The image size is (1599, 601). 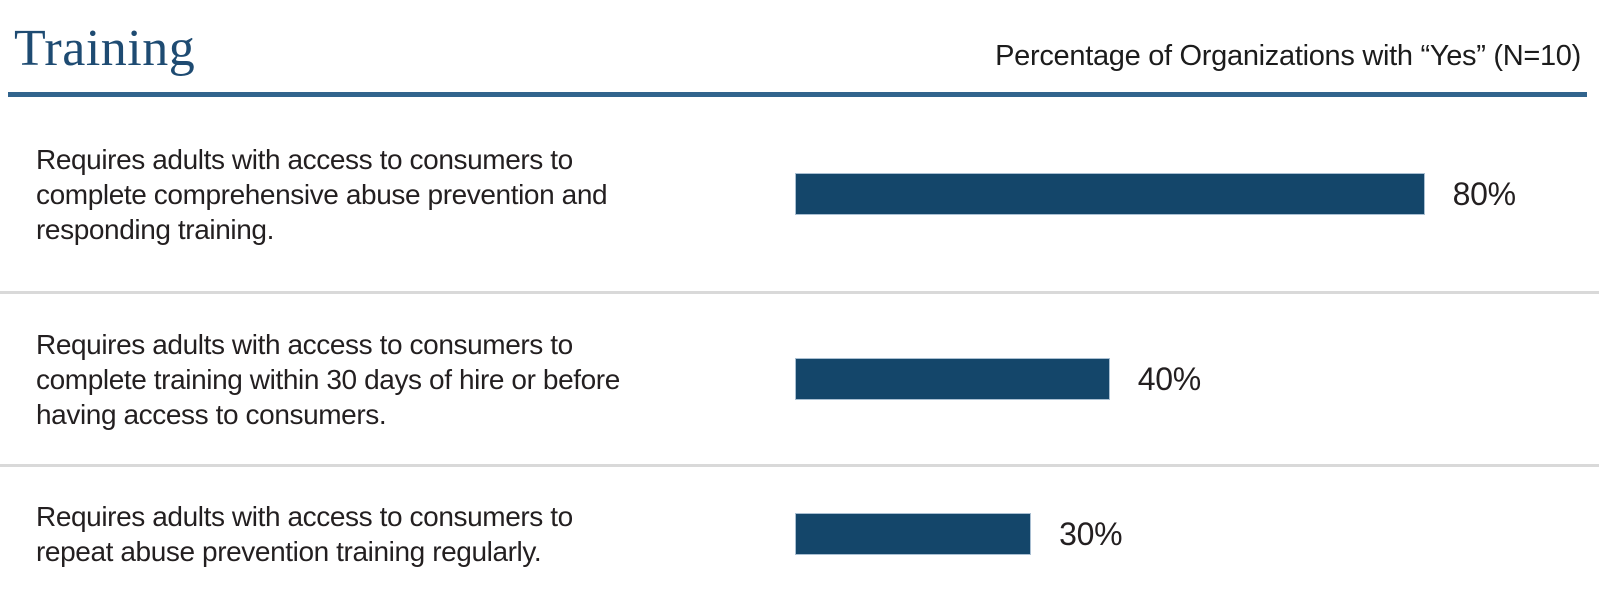 What do you see at coordinates (105, 48) in the screenshot?
I see `page-title: Training` at bounding box center [105, 48].